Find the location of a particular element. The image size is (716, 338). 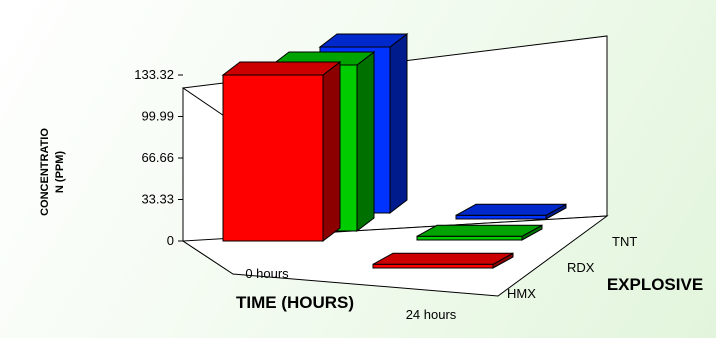

x-axis-title: TIME (HOURS) is located at coordinates (295, 302).